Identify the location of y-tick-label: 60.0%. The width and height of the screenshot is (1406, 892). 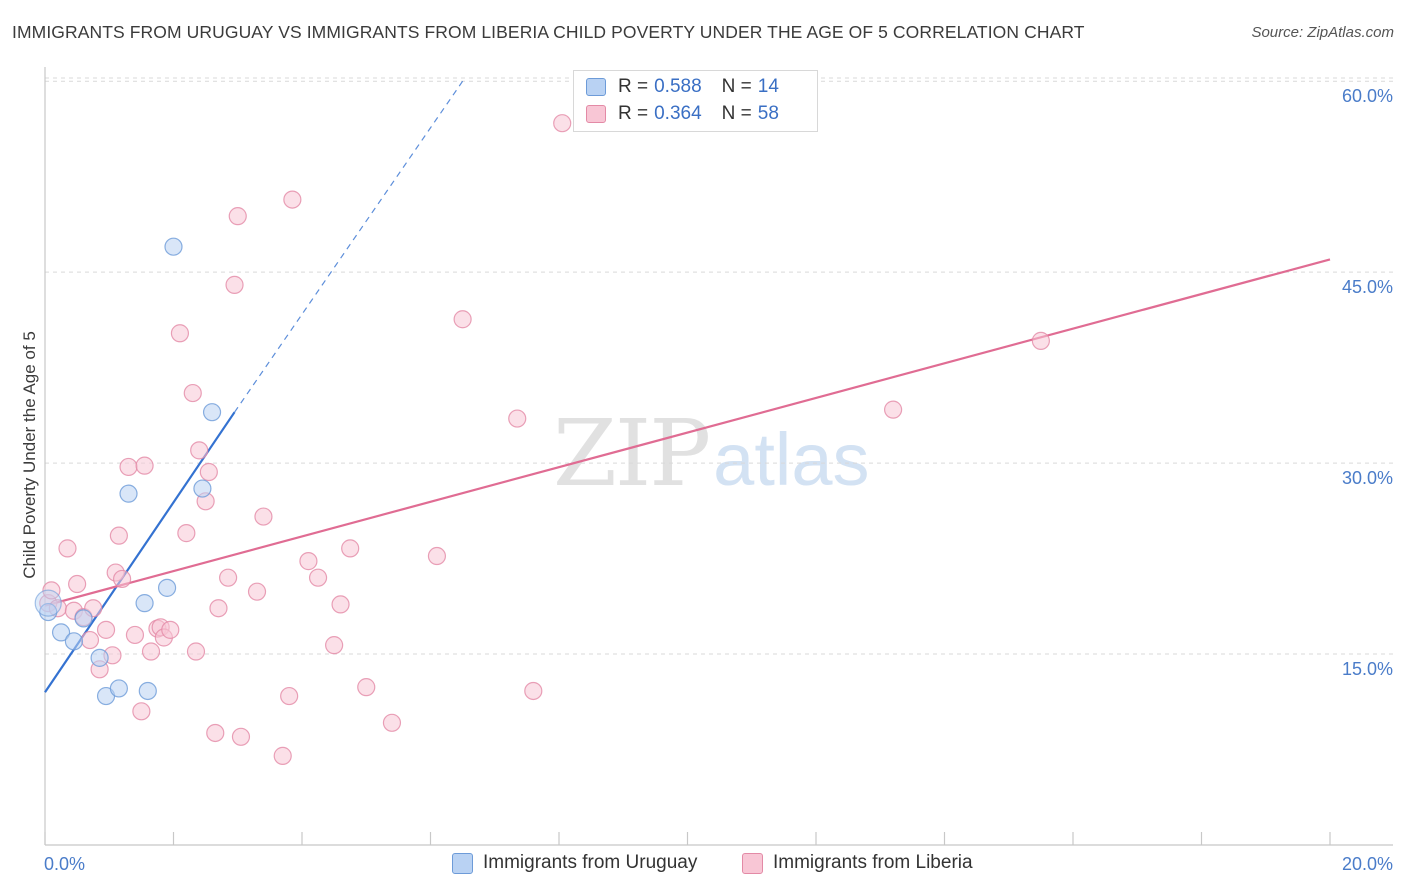
(1367, 96).